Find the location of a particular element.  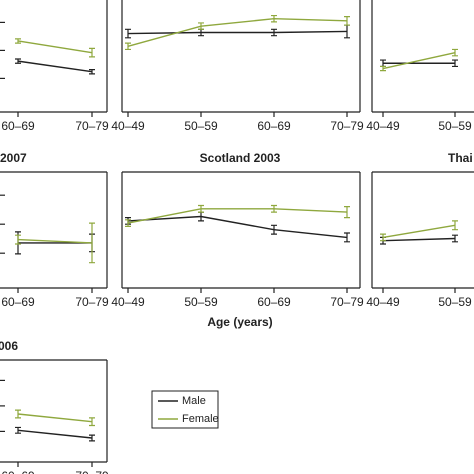

legend-label: Male is located at coordinates (194, 401).